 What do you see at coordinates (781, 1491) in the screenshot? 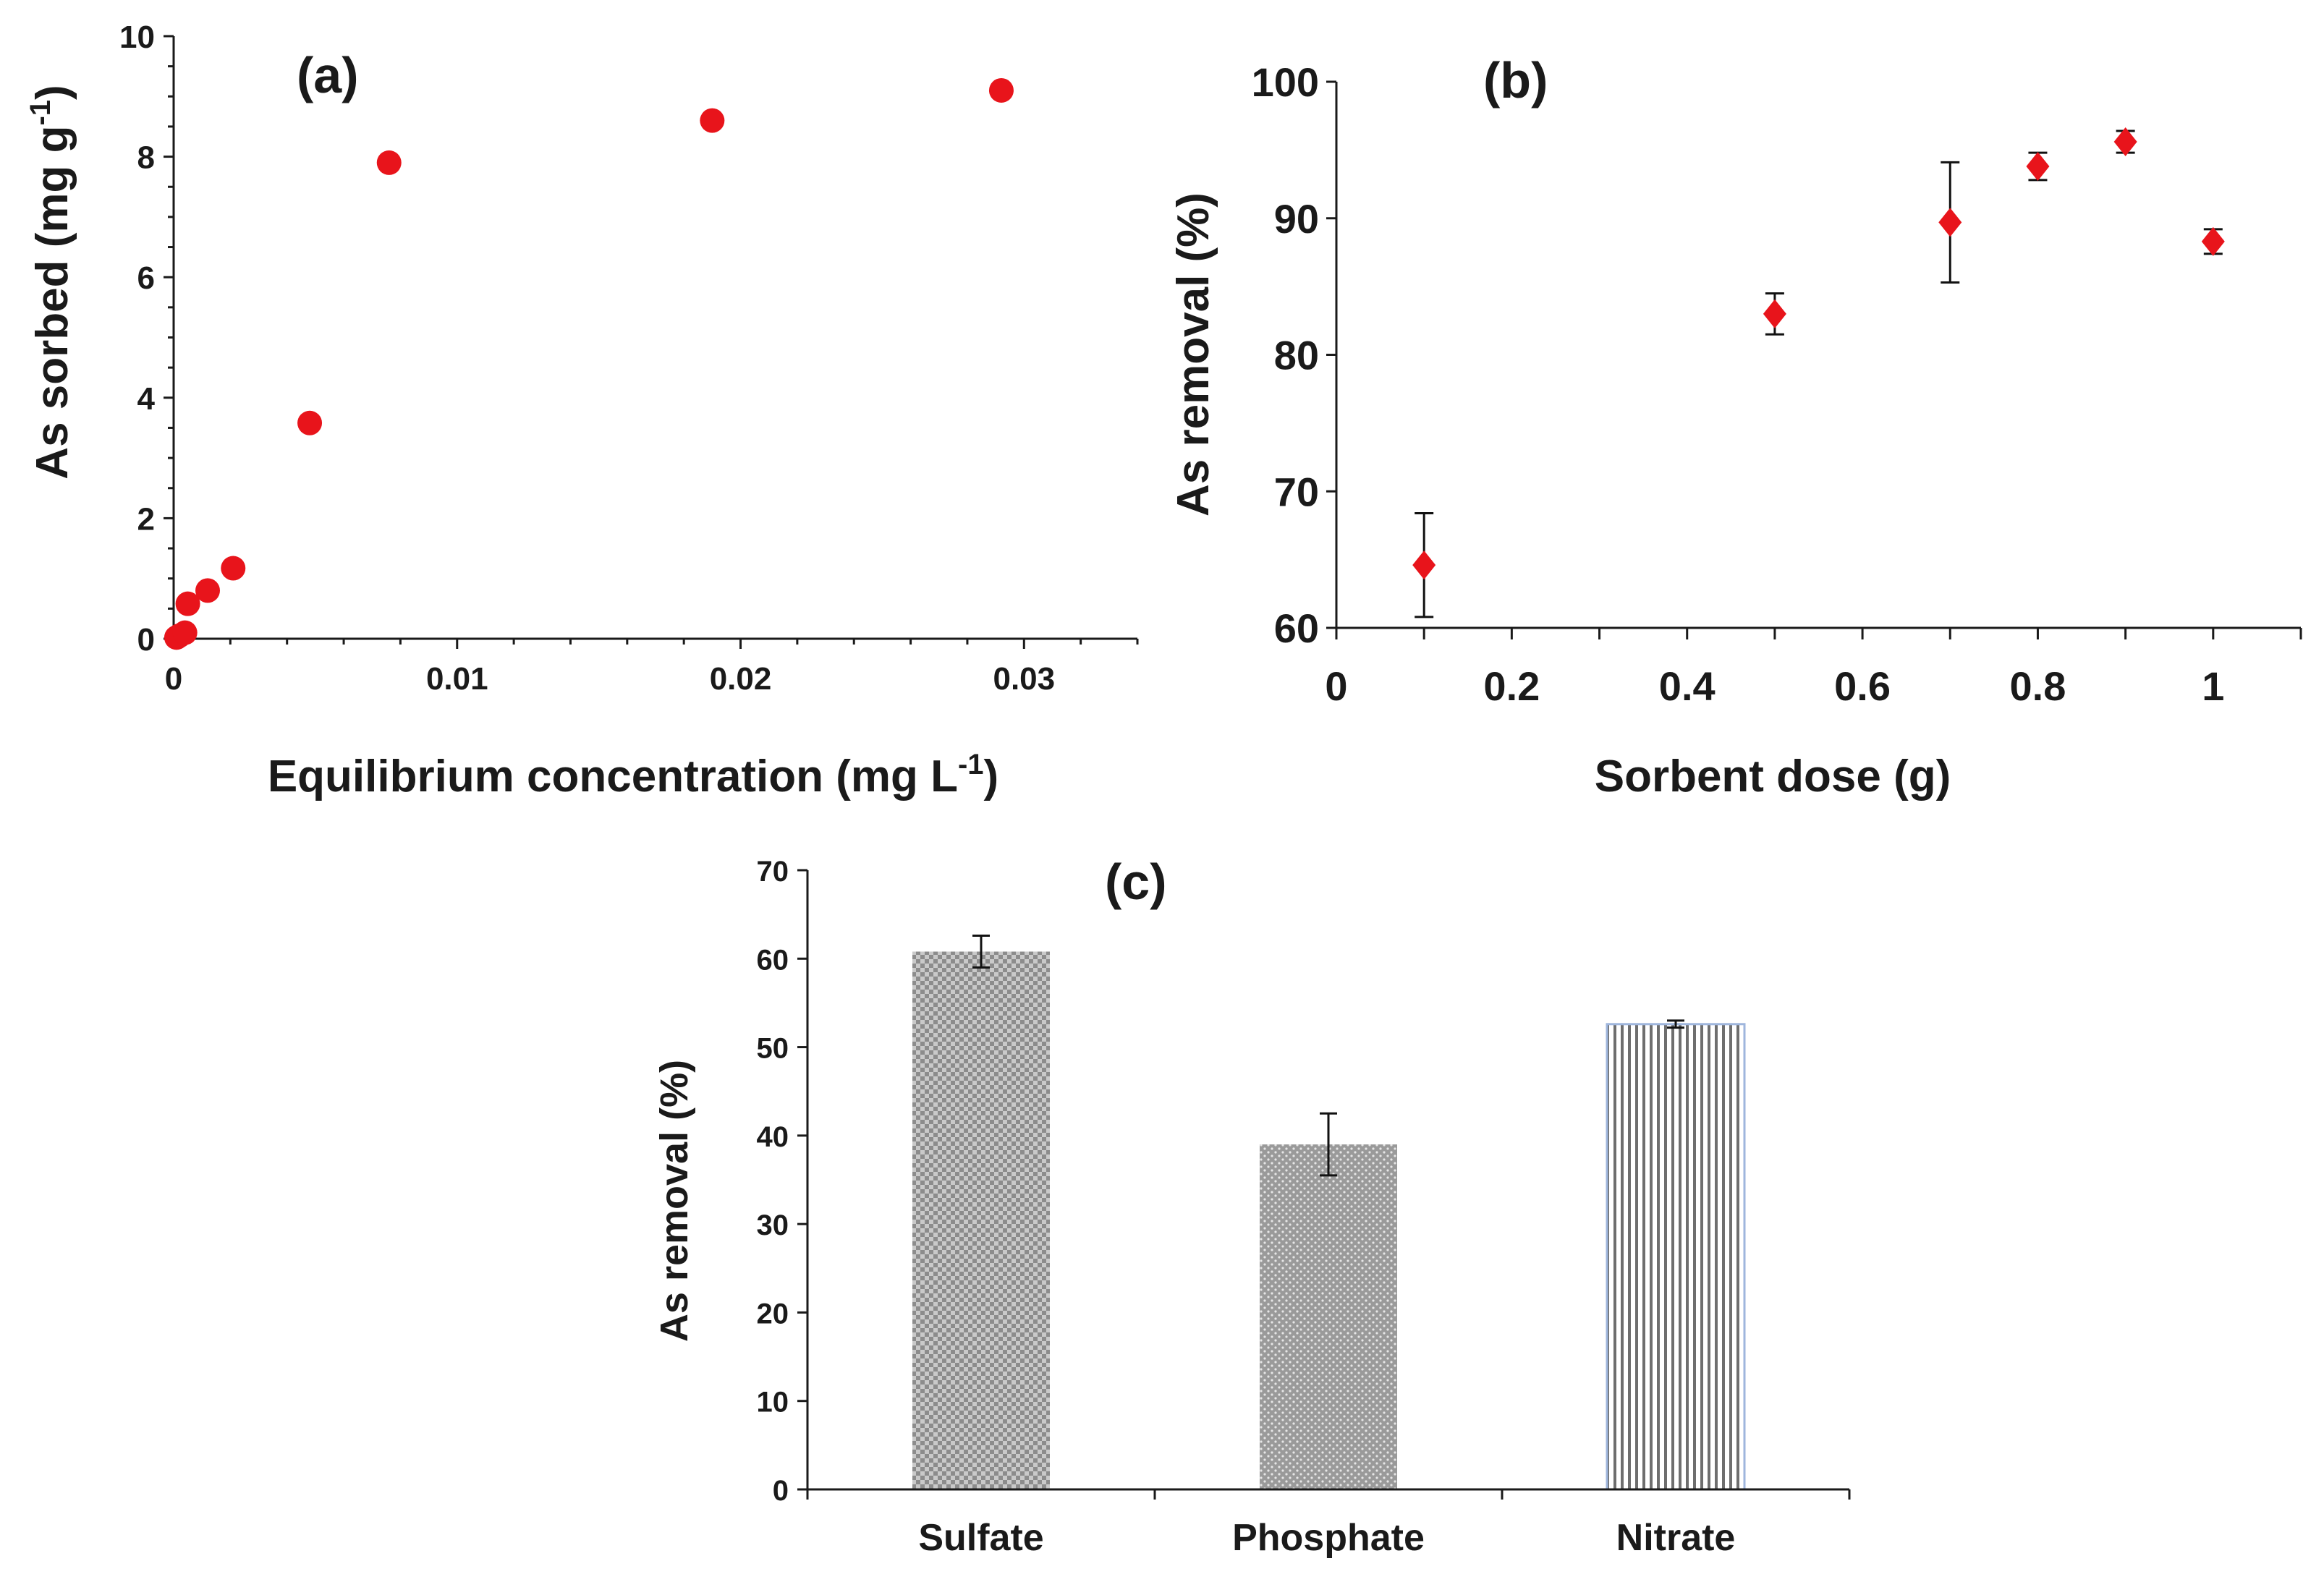
I see `panel-c-y-tick-label: 0` at bounding box center [781, 1491].